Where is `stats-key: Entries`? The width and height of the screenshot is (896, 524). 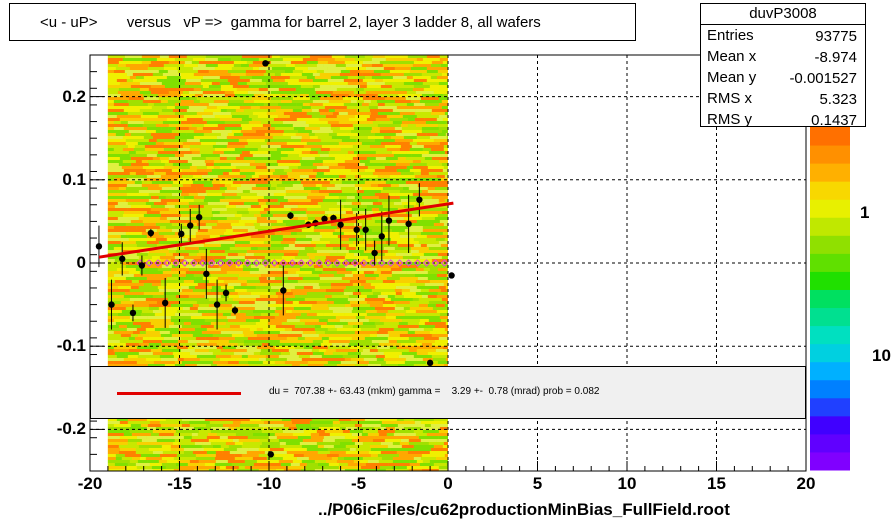 stats-key: Entries is located at coordinates (730, 35).